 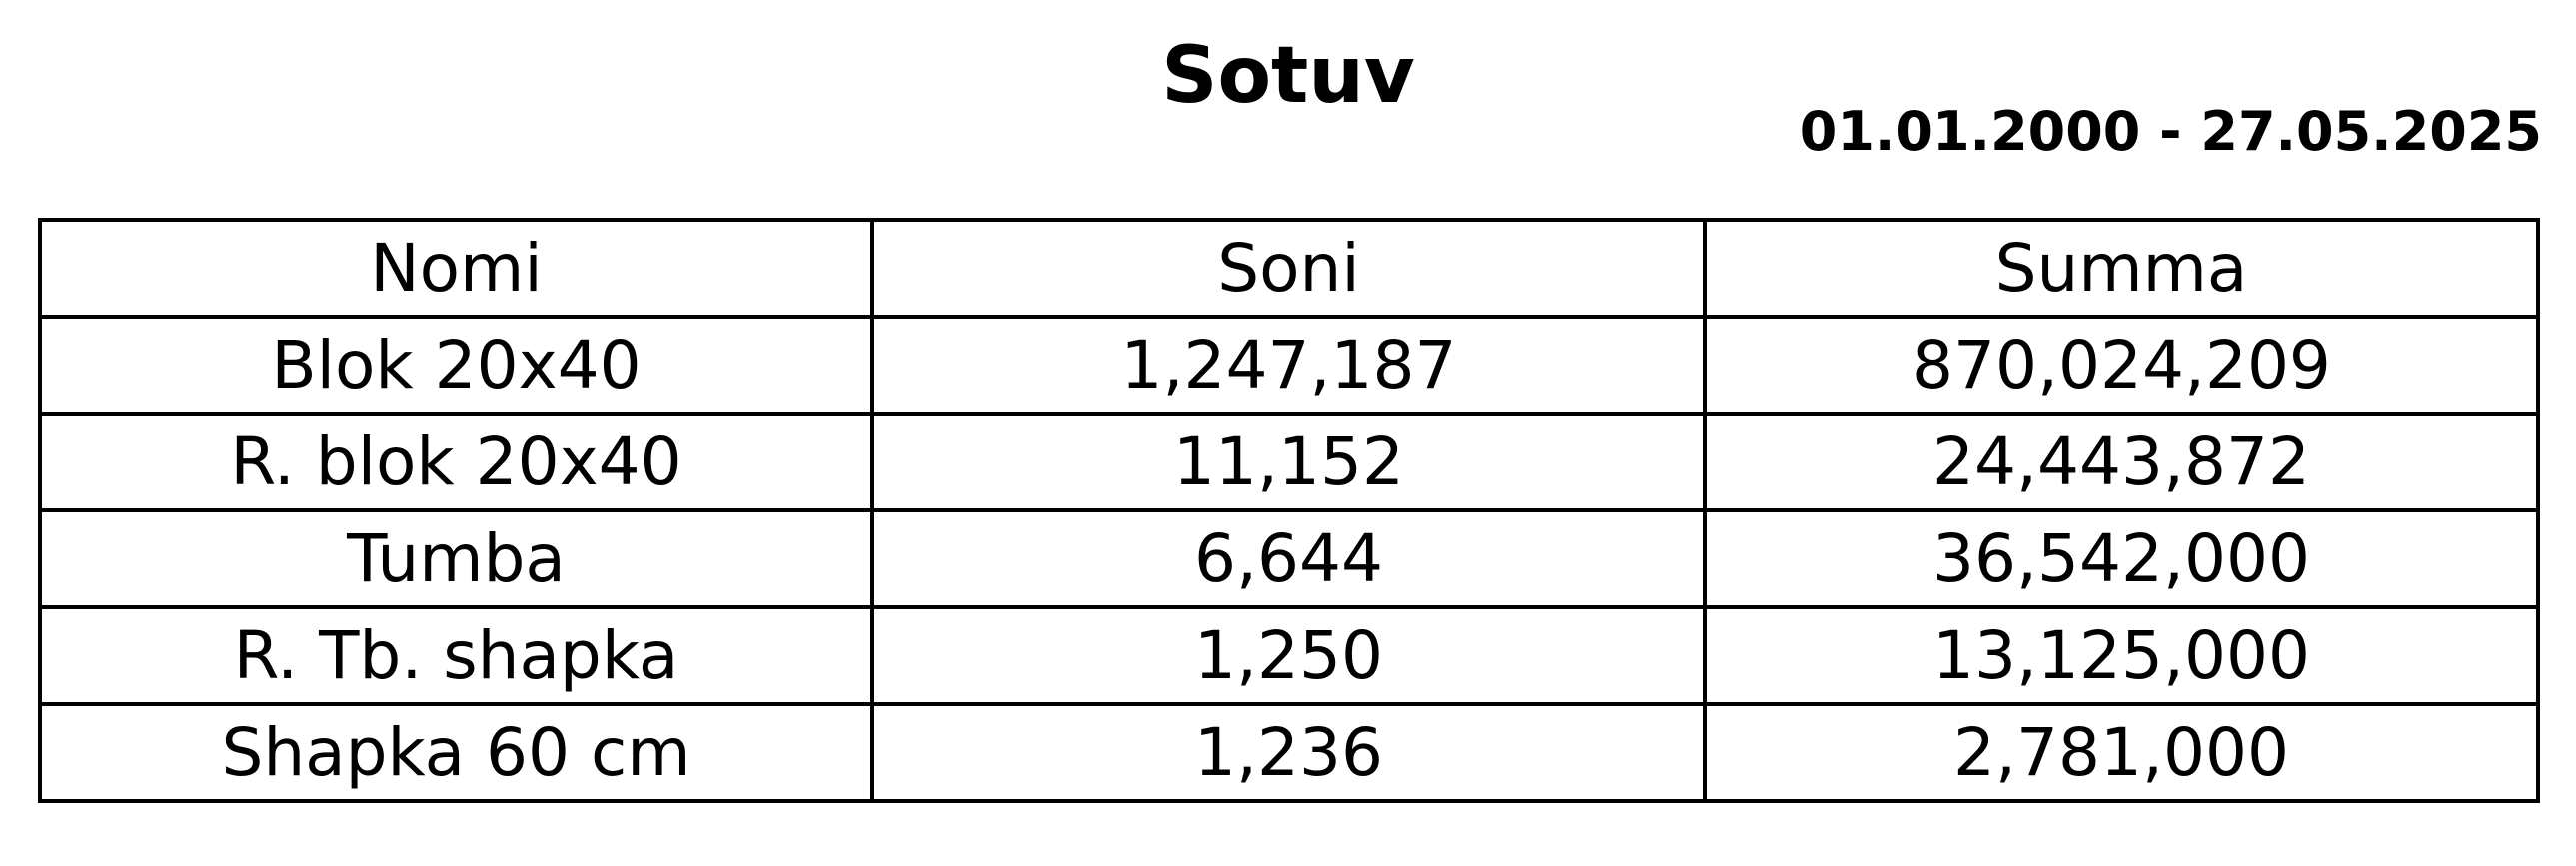 What do you see at coordinates (2121, 462) in the screenshot?
I see `cell-summa: 24,443,872` at bounding box center [2121, 462].